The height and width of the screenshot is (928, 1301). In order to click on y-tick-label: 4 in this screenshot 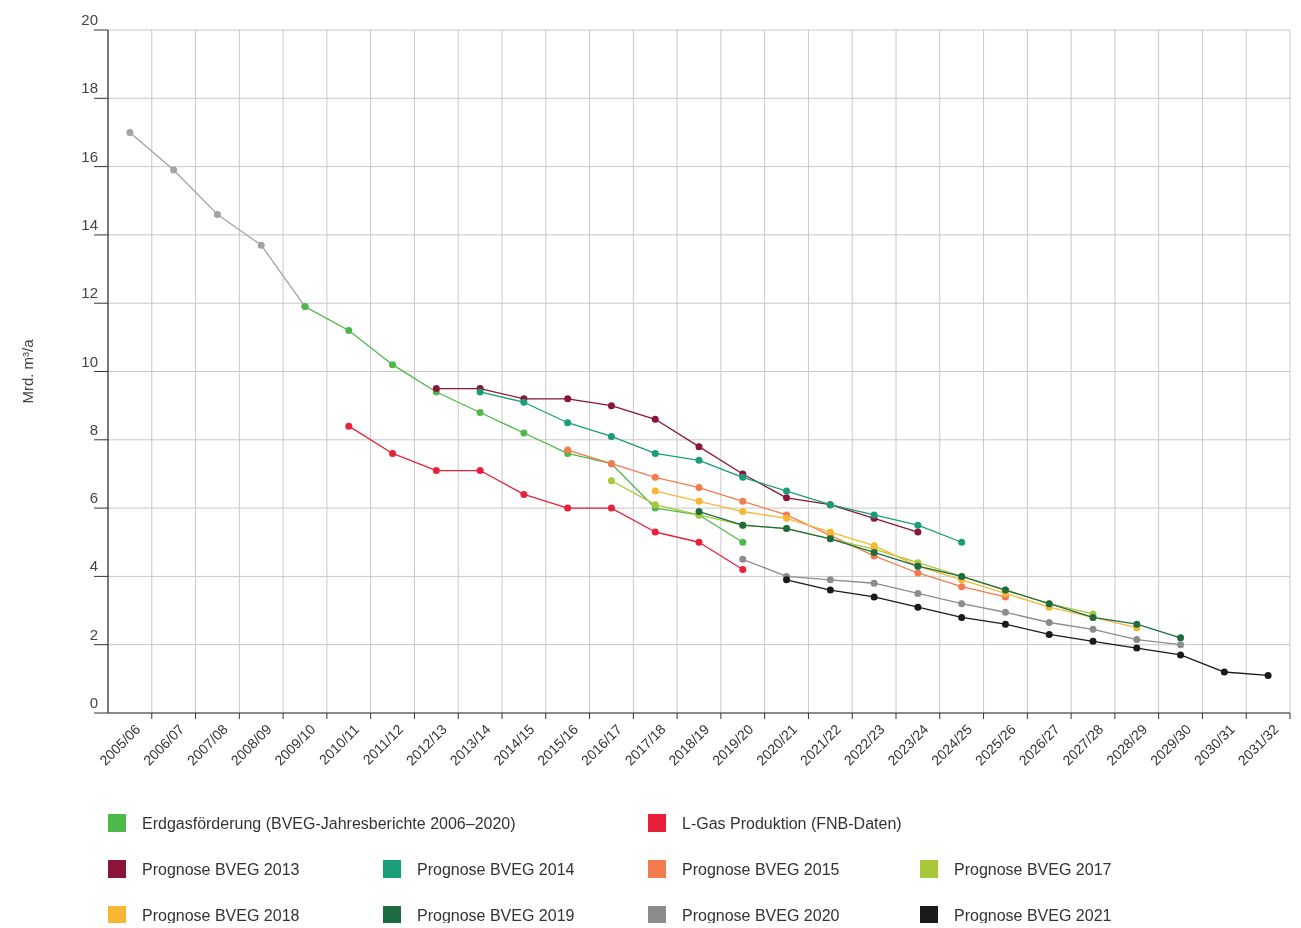, I will do `click(93, 566)`.